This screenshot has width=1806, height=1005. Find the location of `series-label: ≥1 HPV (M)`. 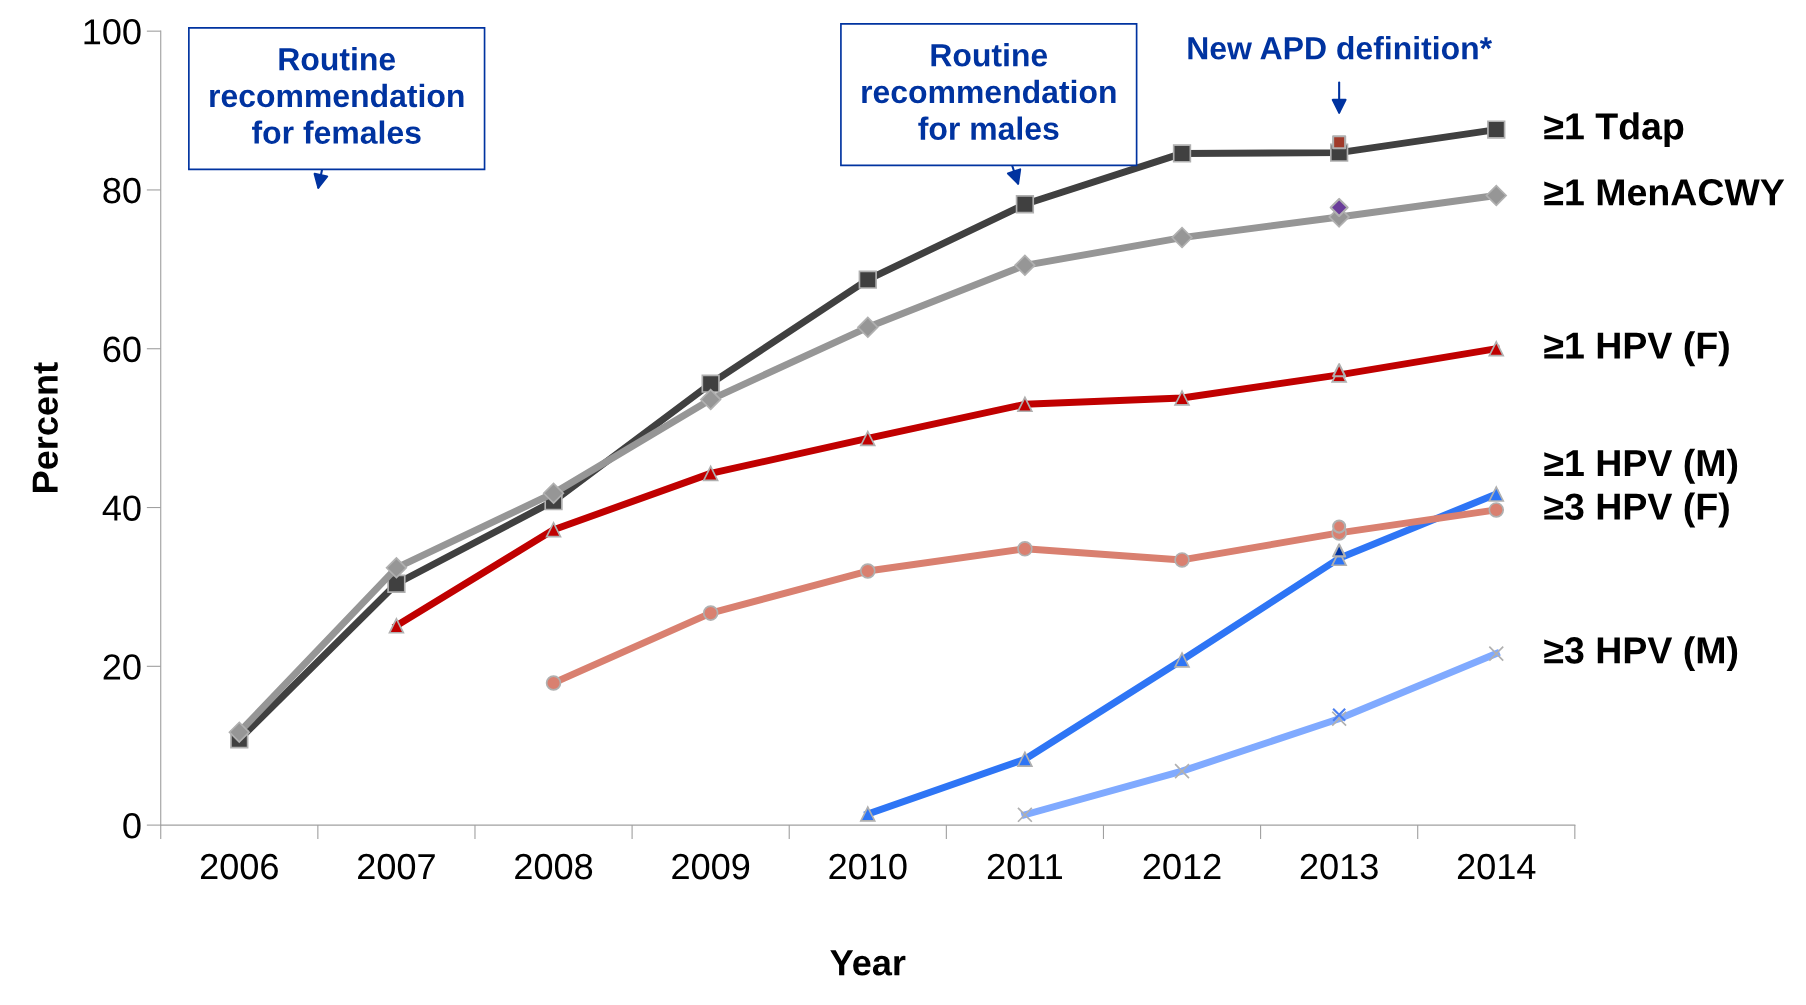

series-label: ≥1 HPV (M) is located at coordinates (1641, 466).